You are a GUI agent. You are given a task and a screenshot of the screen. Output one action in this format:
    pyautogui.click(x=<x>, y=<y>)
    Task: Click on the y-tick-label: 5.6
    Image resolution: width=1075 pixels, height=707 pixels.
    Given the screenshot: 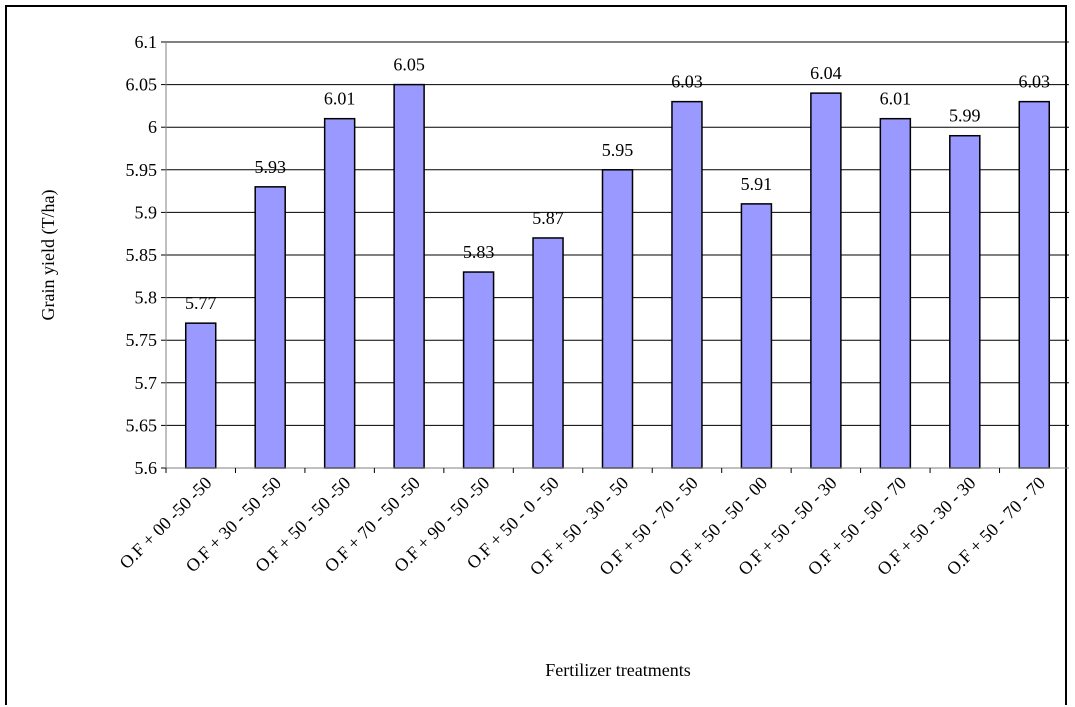 What is the action you would take?
    pyautogui.click(x=146, y=468)
    